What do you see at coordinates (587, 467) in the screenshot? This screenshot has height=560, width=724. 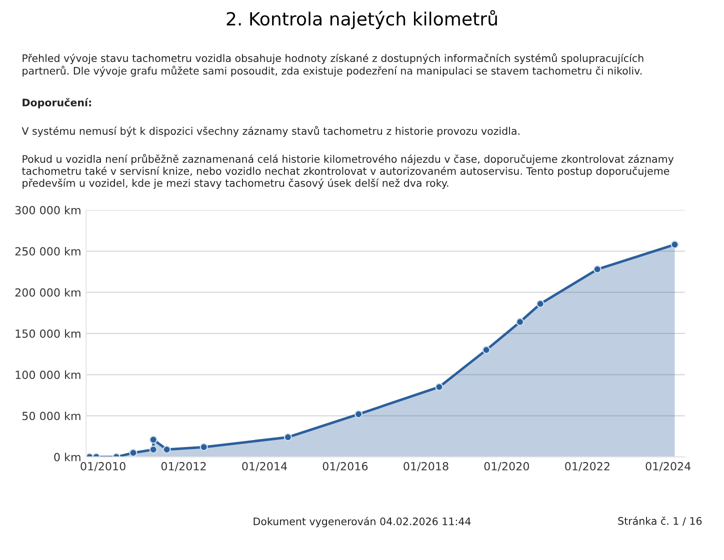 I see `x-tick-label: 01/2022` at bounding box center [587, 467].